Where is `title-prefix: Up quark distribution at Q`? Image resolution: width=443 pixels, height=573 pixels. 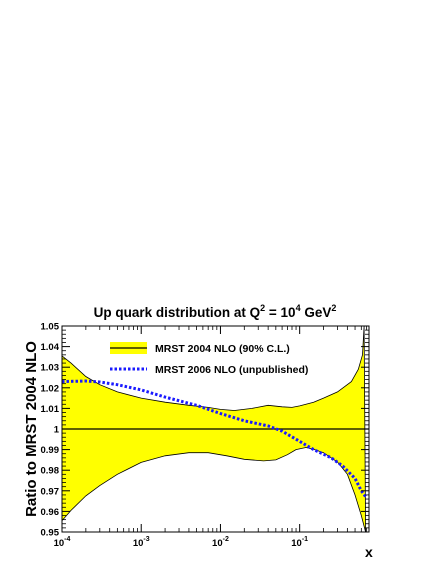
title-prefix: Up quark distribution at Q is located at coordinates (177, 312).